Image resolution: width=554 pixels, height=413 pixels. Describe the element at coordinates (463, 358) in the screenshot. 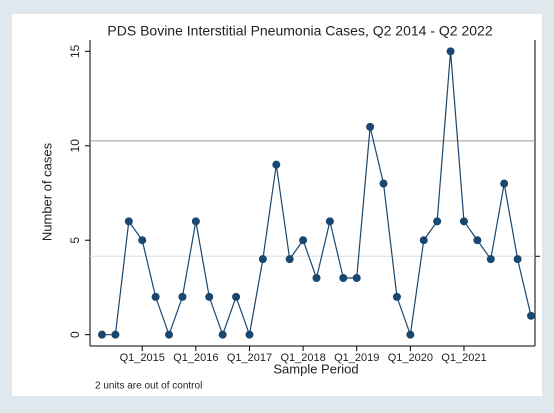

I see `x-tick-label: Q1_2021` at that location.